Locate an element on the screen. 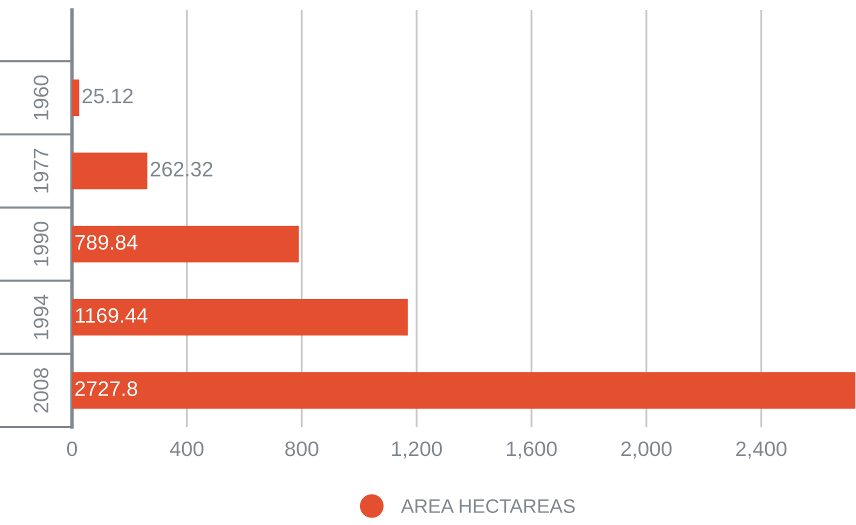 This screenshot has width=856, height=525. y-tick-label: 2008 is located at coordinates (41, 390).